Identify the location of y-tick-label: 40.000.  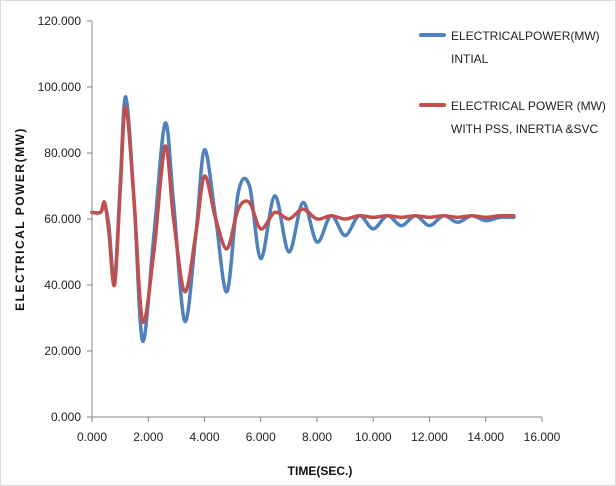
(62, 285).